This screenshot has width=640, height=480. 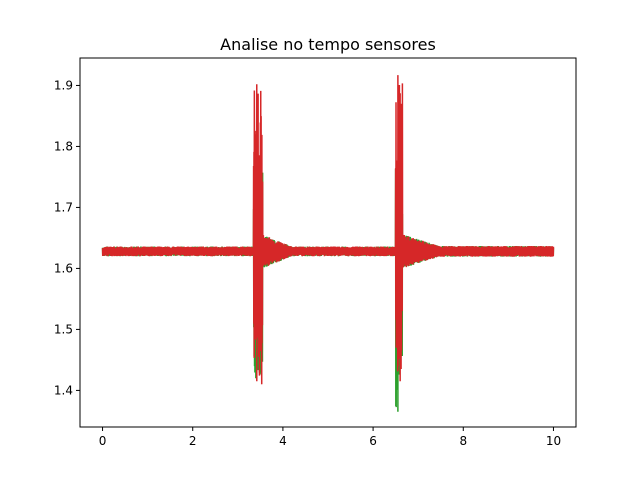 What do you see at coordinates (328, 44) in the screenshot?
I see `chart-title: Analise no tempo sensores` at bounding box center [328, 44].